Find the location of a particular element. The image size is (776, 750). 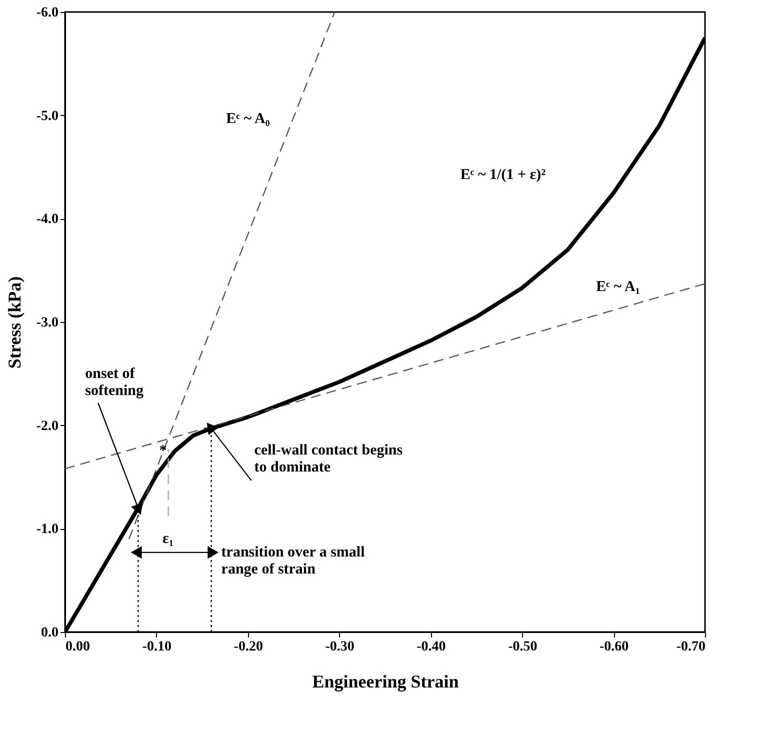

annotation: * is located at coordinates (163, 450).